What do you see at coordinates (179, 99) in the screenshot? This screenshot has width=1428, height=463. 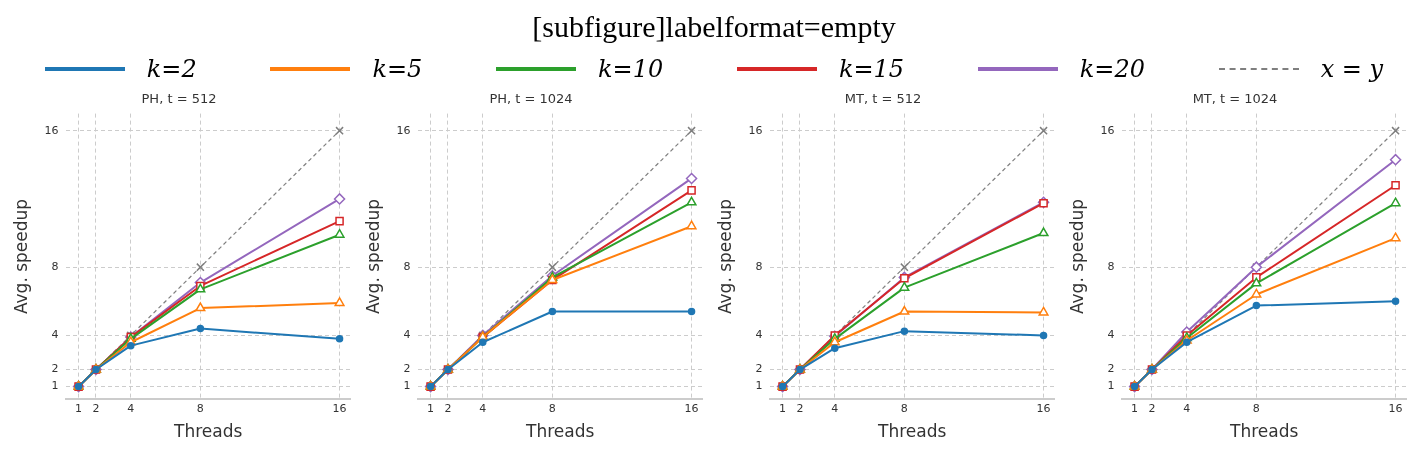 I see `chart-title: PH, t = 512` at bounding box center [179, 99].